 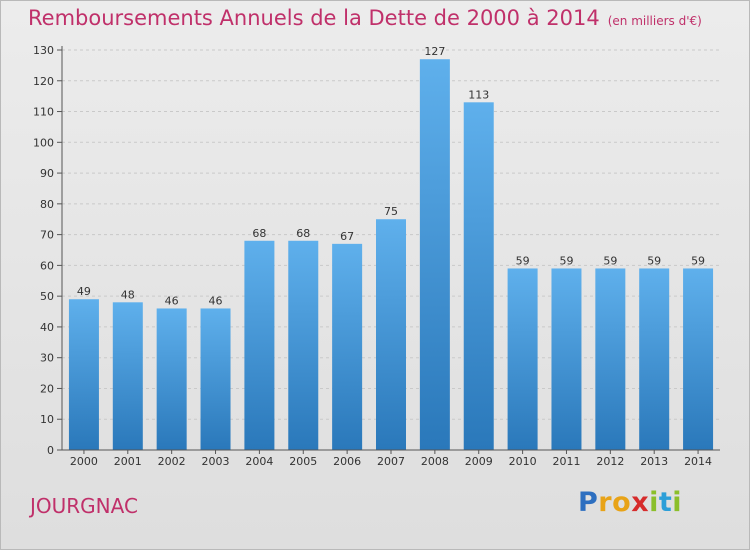 What do you see at coordinates (47, 358) in the screenshot?
I see `y-tick-label: 30` at bounding box center [47, 358].